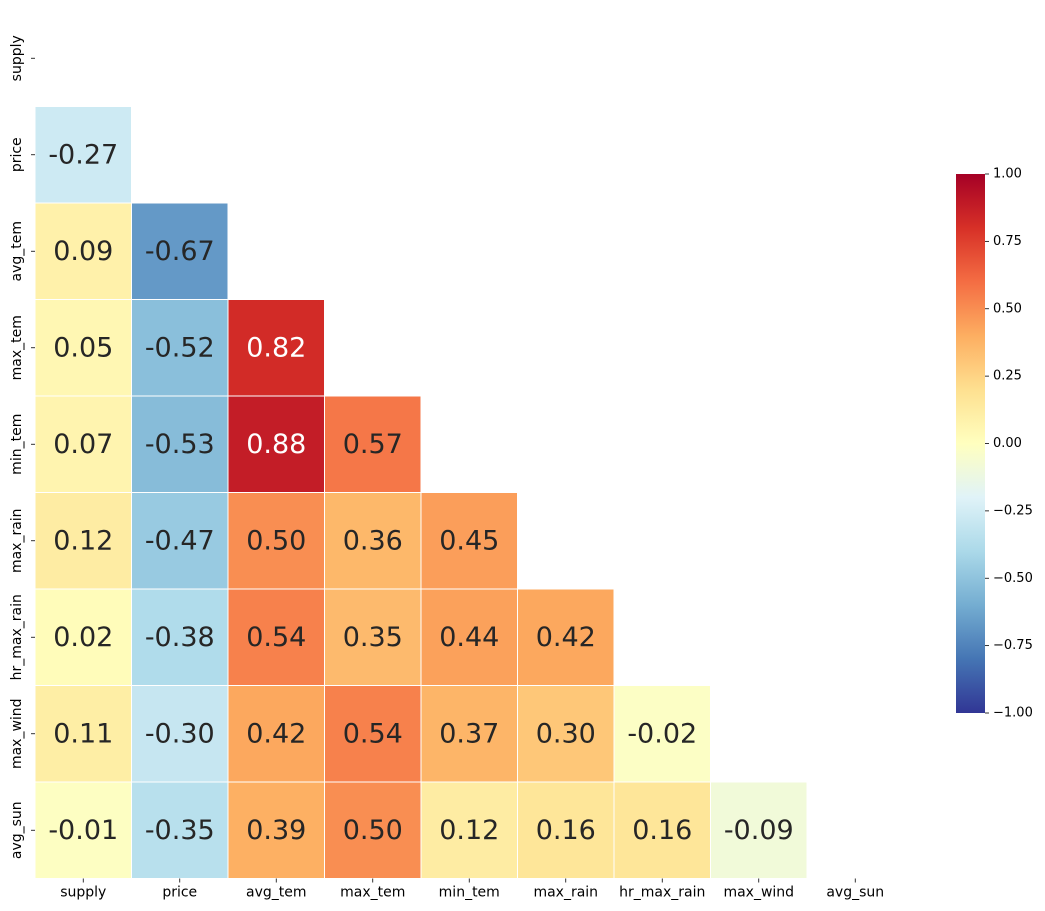 This screenshot has width=1045, height=911. What do you see at coordinates (469, 733) in the screenshot?
I see `cell-value-label: 0.37` at bounding box center [469, 733].